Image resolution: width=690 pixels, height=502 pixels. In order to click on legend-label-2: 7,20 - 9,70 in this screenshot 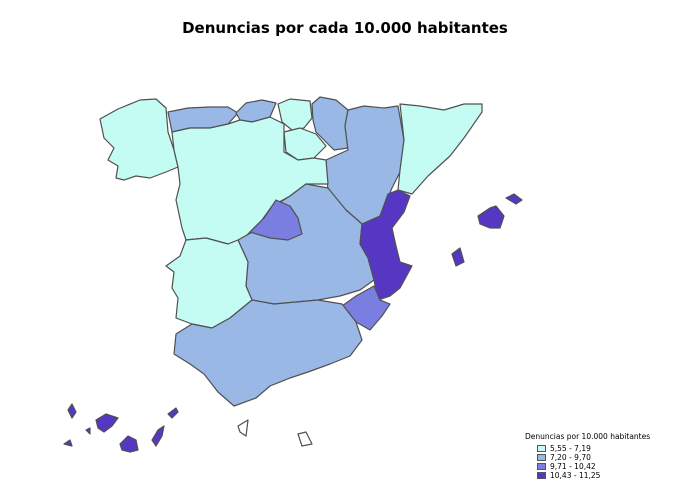, I will do `click(570, 457)`.